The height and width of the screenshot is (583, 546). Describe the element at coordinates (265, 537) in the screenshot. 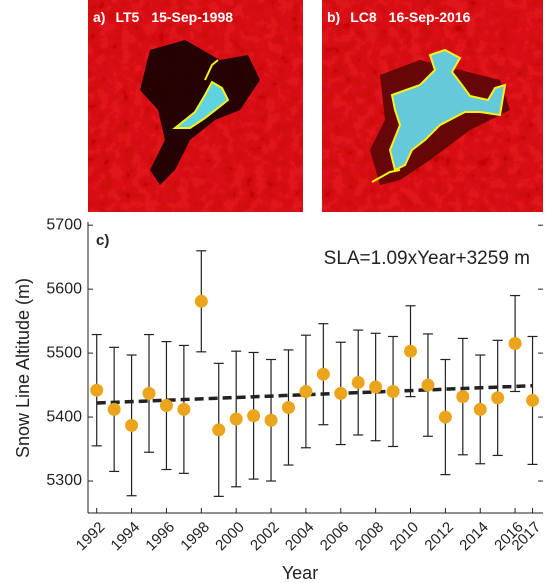

I see `x-tick-label: 2002` at that location.